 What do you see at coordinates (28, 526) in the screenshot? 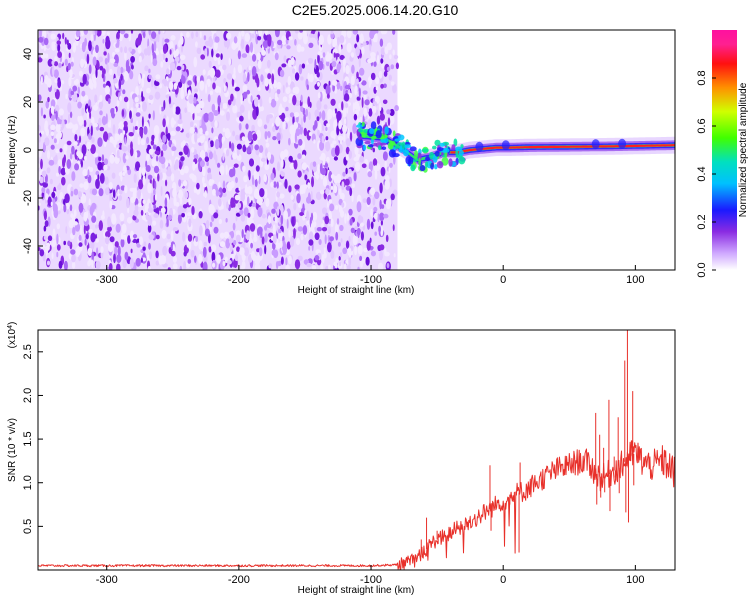
I see `y-tick-label: 0.5` at bounding box center [28, 526].